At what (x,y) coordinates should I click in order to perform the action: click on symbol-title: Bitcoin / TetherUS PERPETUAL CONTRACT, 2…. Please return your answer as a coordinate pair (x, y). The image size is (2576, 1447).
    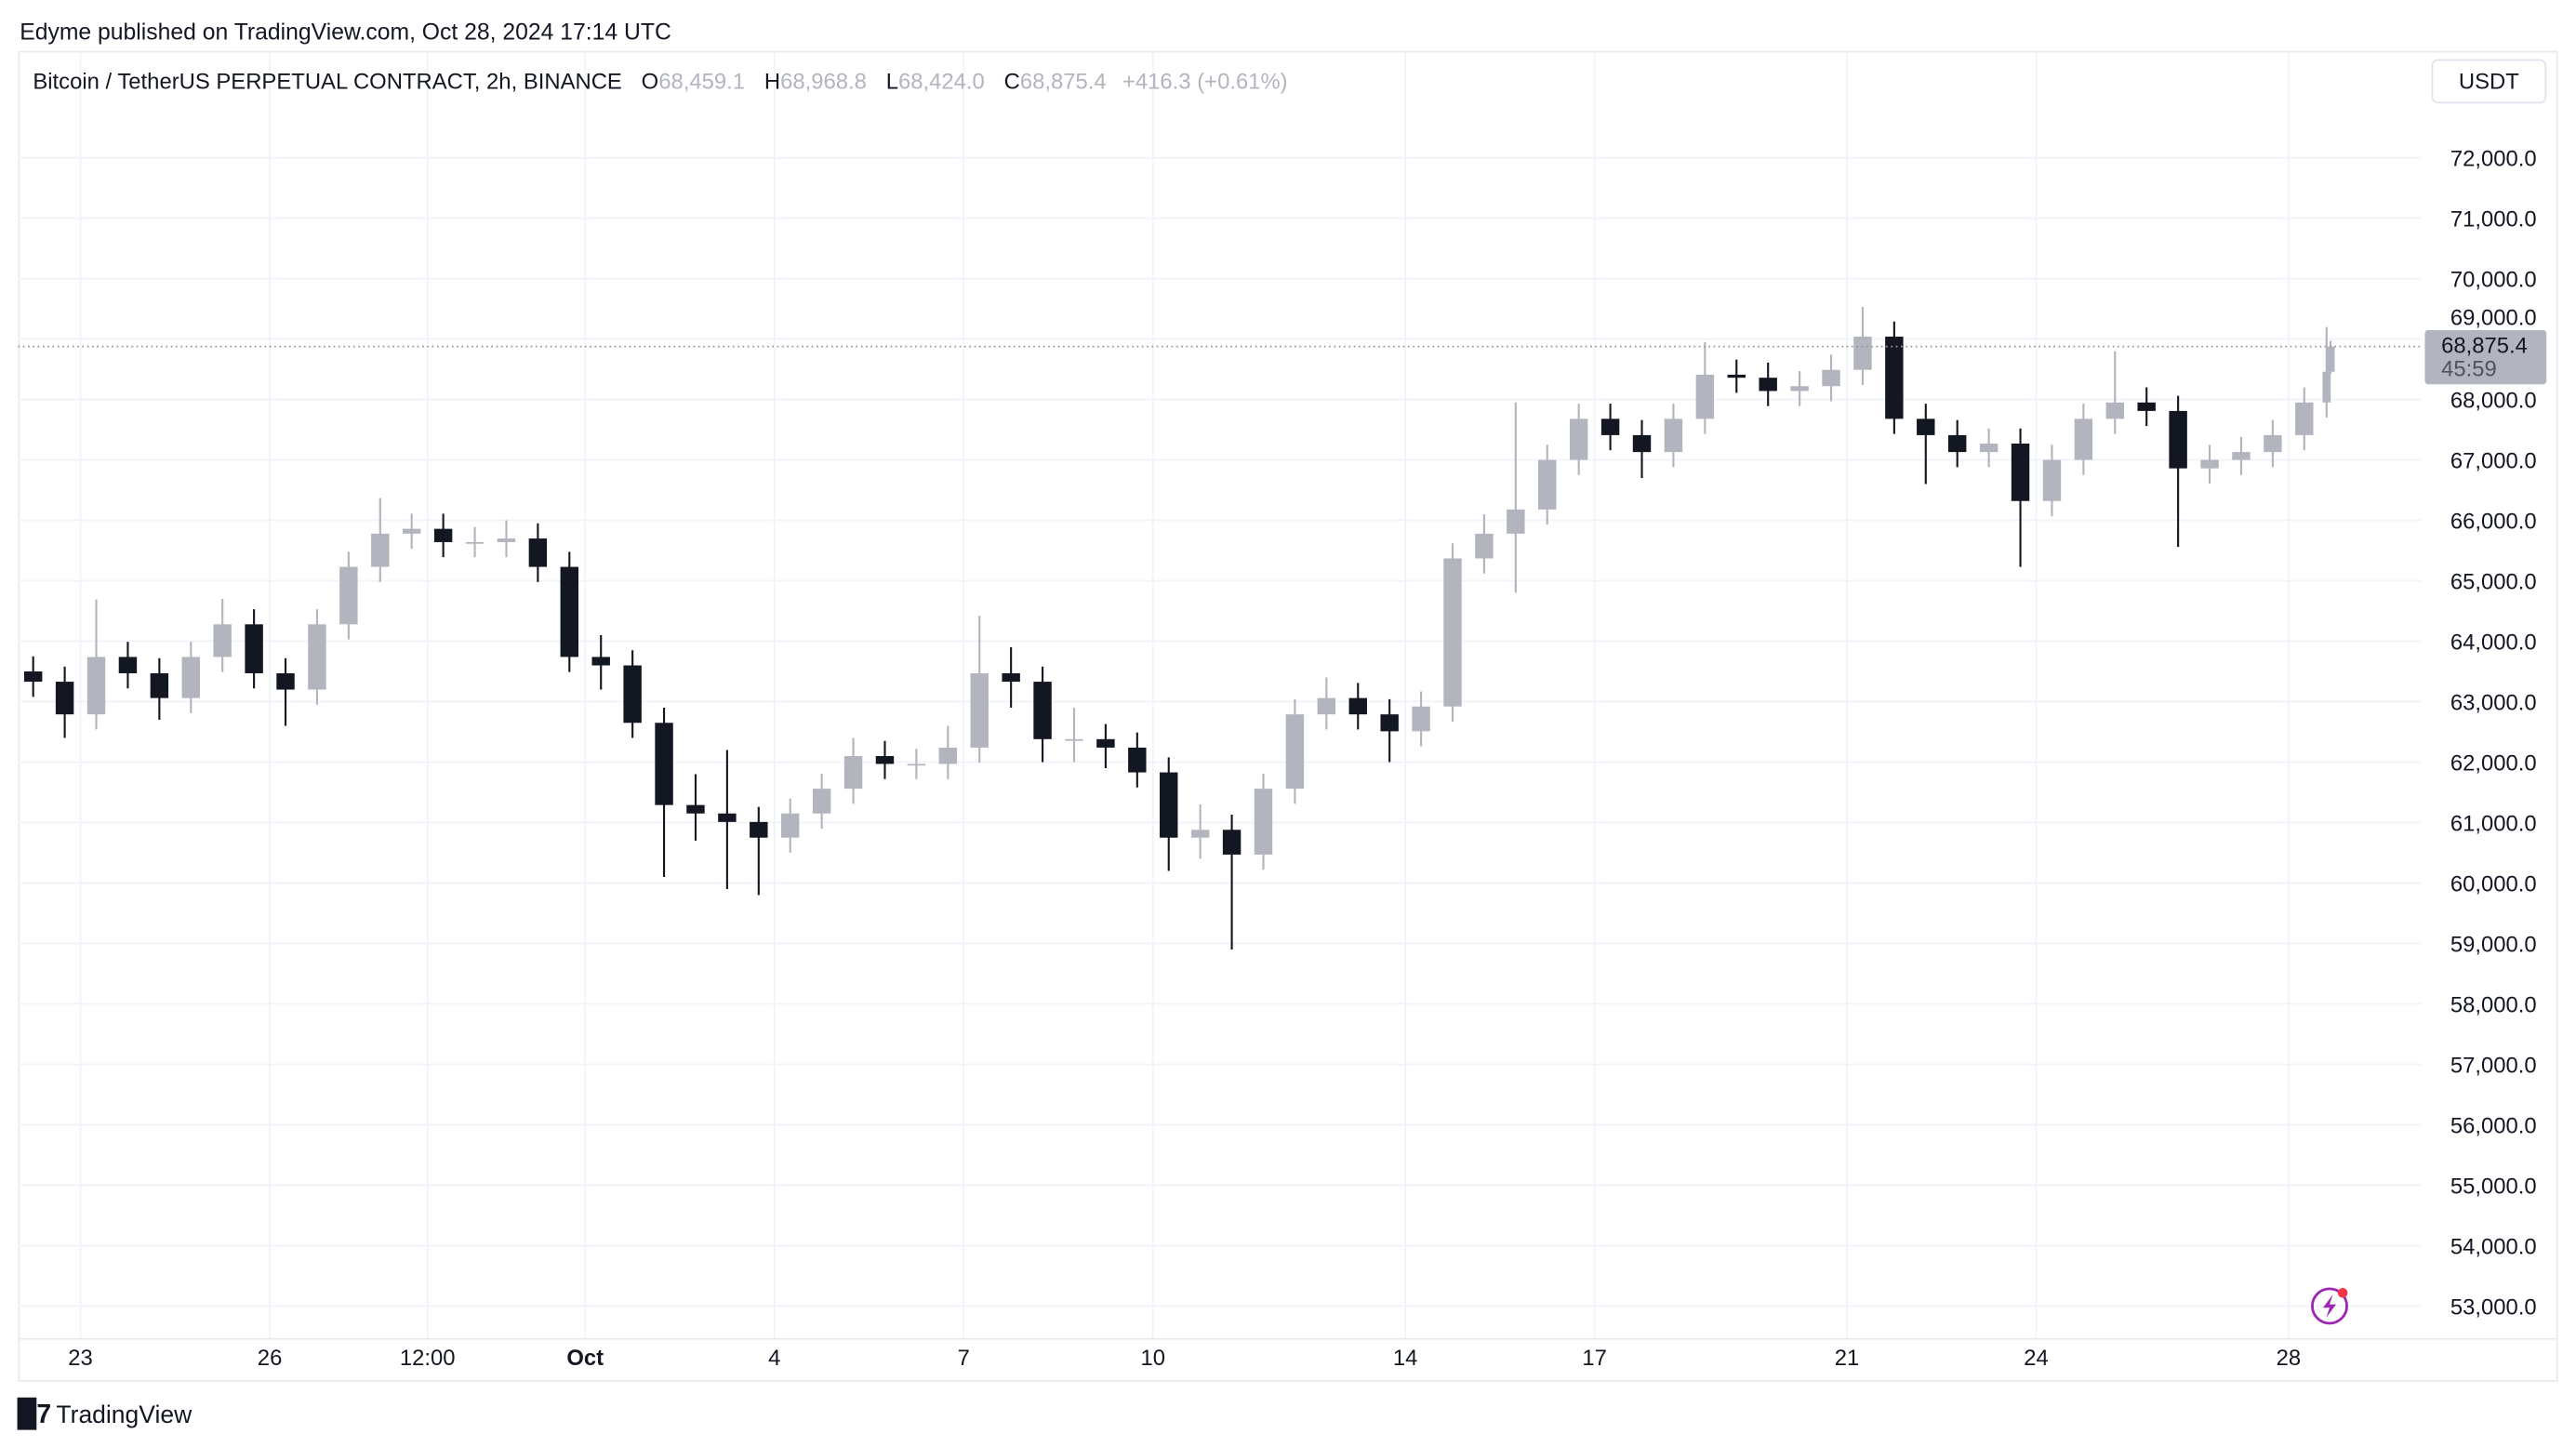
    Looking at the image, I should click on (327, 81).